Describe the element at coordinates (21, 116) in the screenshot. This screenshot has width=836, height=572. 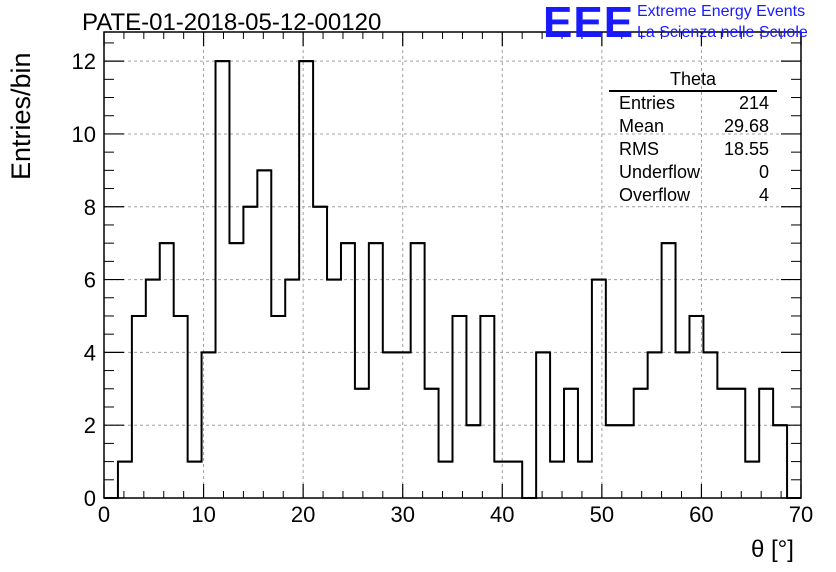
I see `y-axis-label: Entries/bin` at that location.